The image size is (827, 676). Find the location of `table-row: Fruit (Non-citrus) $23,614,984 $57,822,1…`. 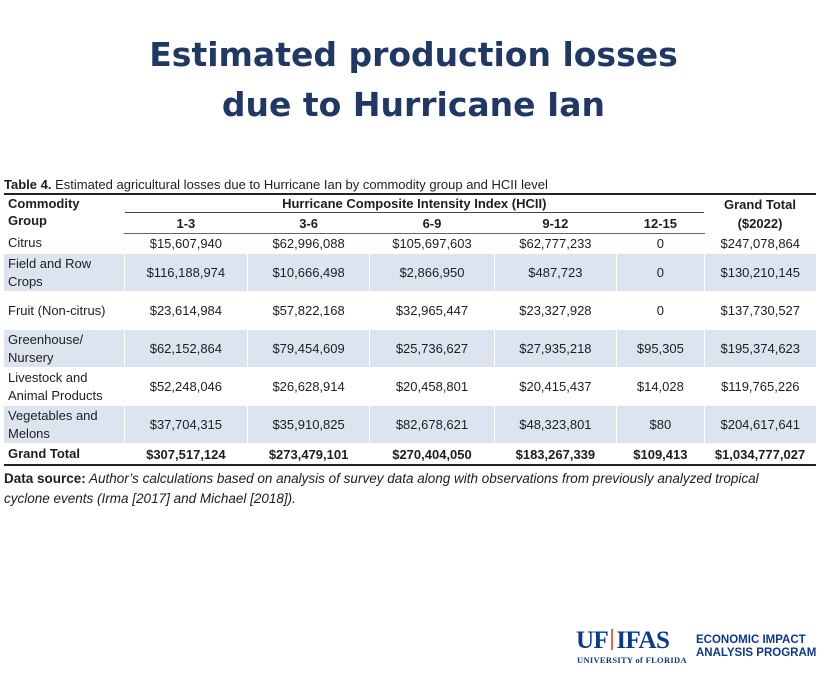

table-row: Fruit (Non-citrus) $23,614,984 $57,822,1… is located at coordinates (410, 310).